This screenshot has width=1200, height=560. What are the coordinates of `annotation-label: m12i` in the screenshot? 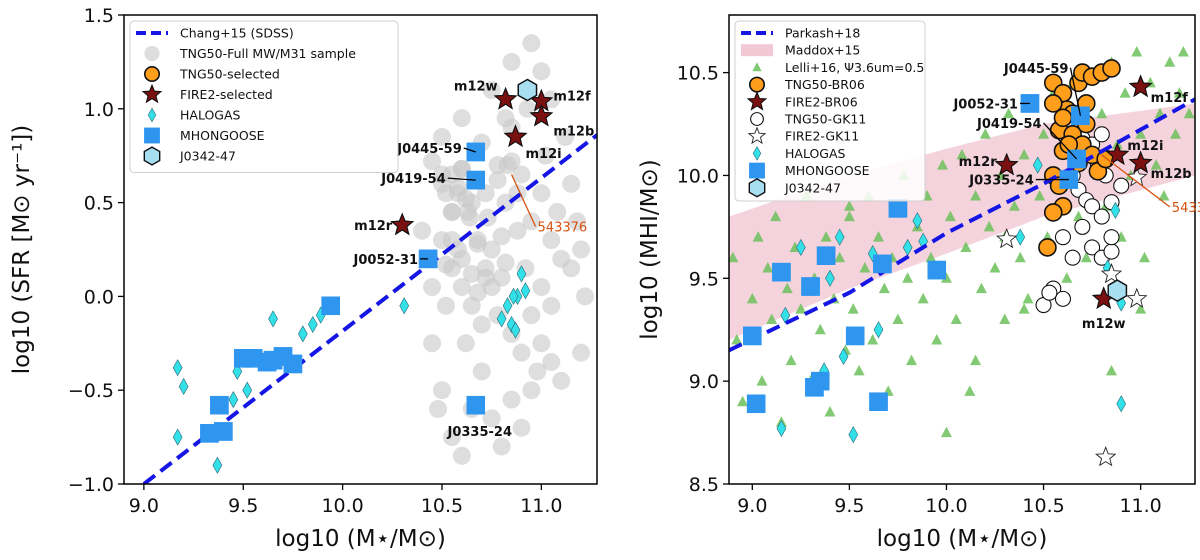 It's located at (1145, 146).